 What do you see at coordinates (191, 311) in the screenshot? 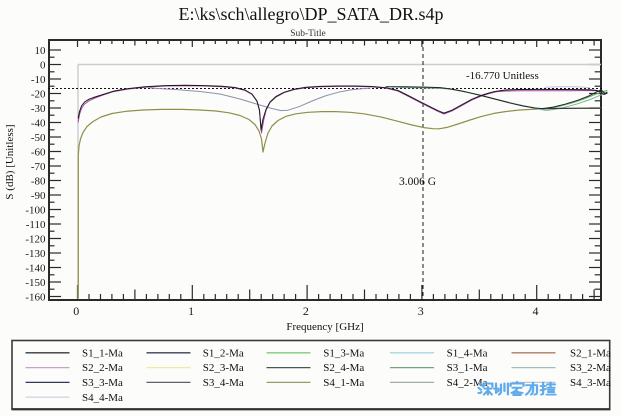
I see `svg-text: 1` at bounding box center [191, 311].